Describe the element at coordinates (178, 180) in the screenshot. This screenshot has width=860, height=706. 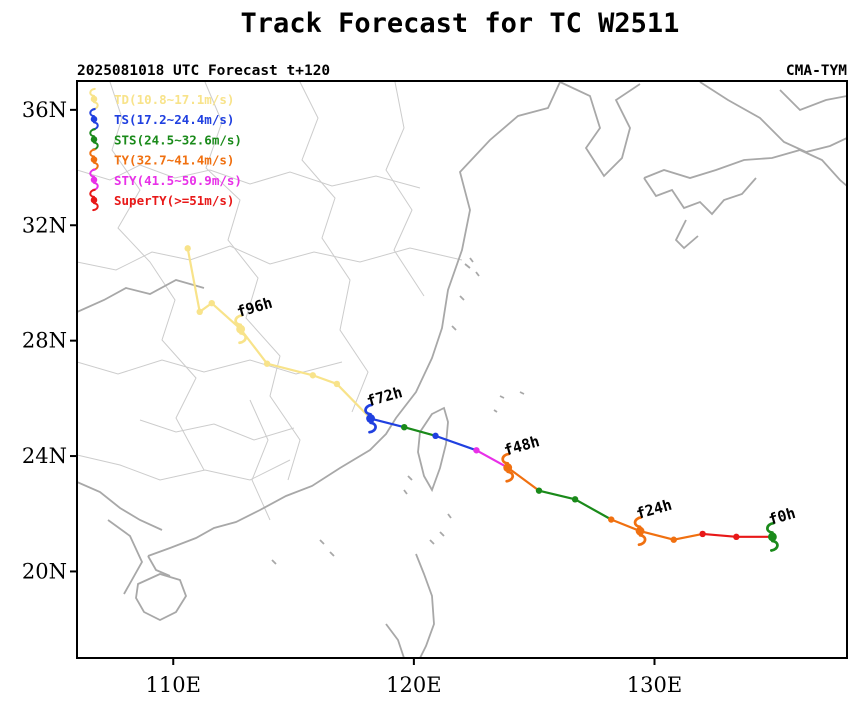
I see `legend-item-label: STY(41.5~50.9m/s)` at that location.